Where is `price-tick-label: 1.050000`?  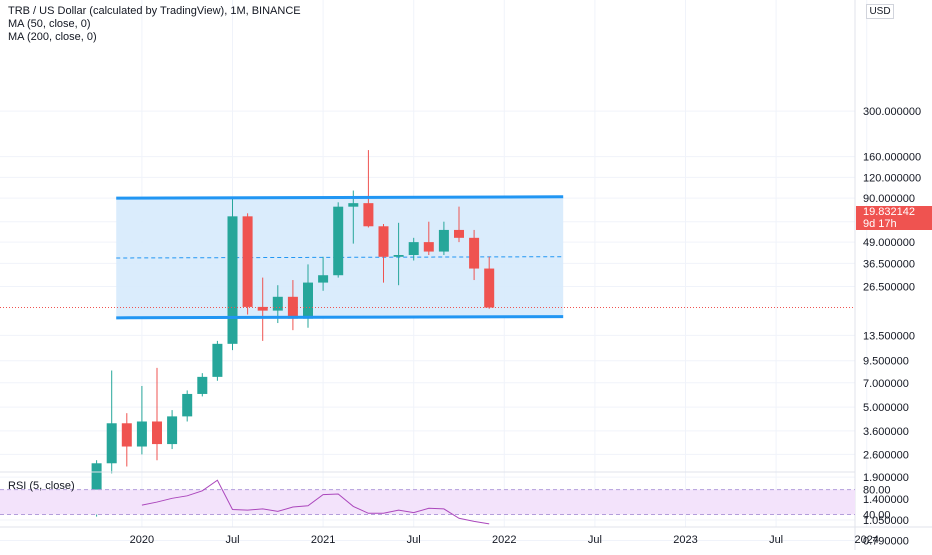 price-tick-label: 1.050000 is located at coordinates (886, 521).